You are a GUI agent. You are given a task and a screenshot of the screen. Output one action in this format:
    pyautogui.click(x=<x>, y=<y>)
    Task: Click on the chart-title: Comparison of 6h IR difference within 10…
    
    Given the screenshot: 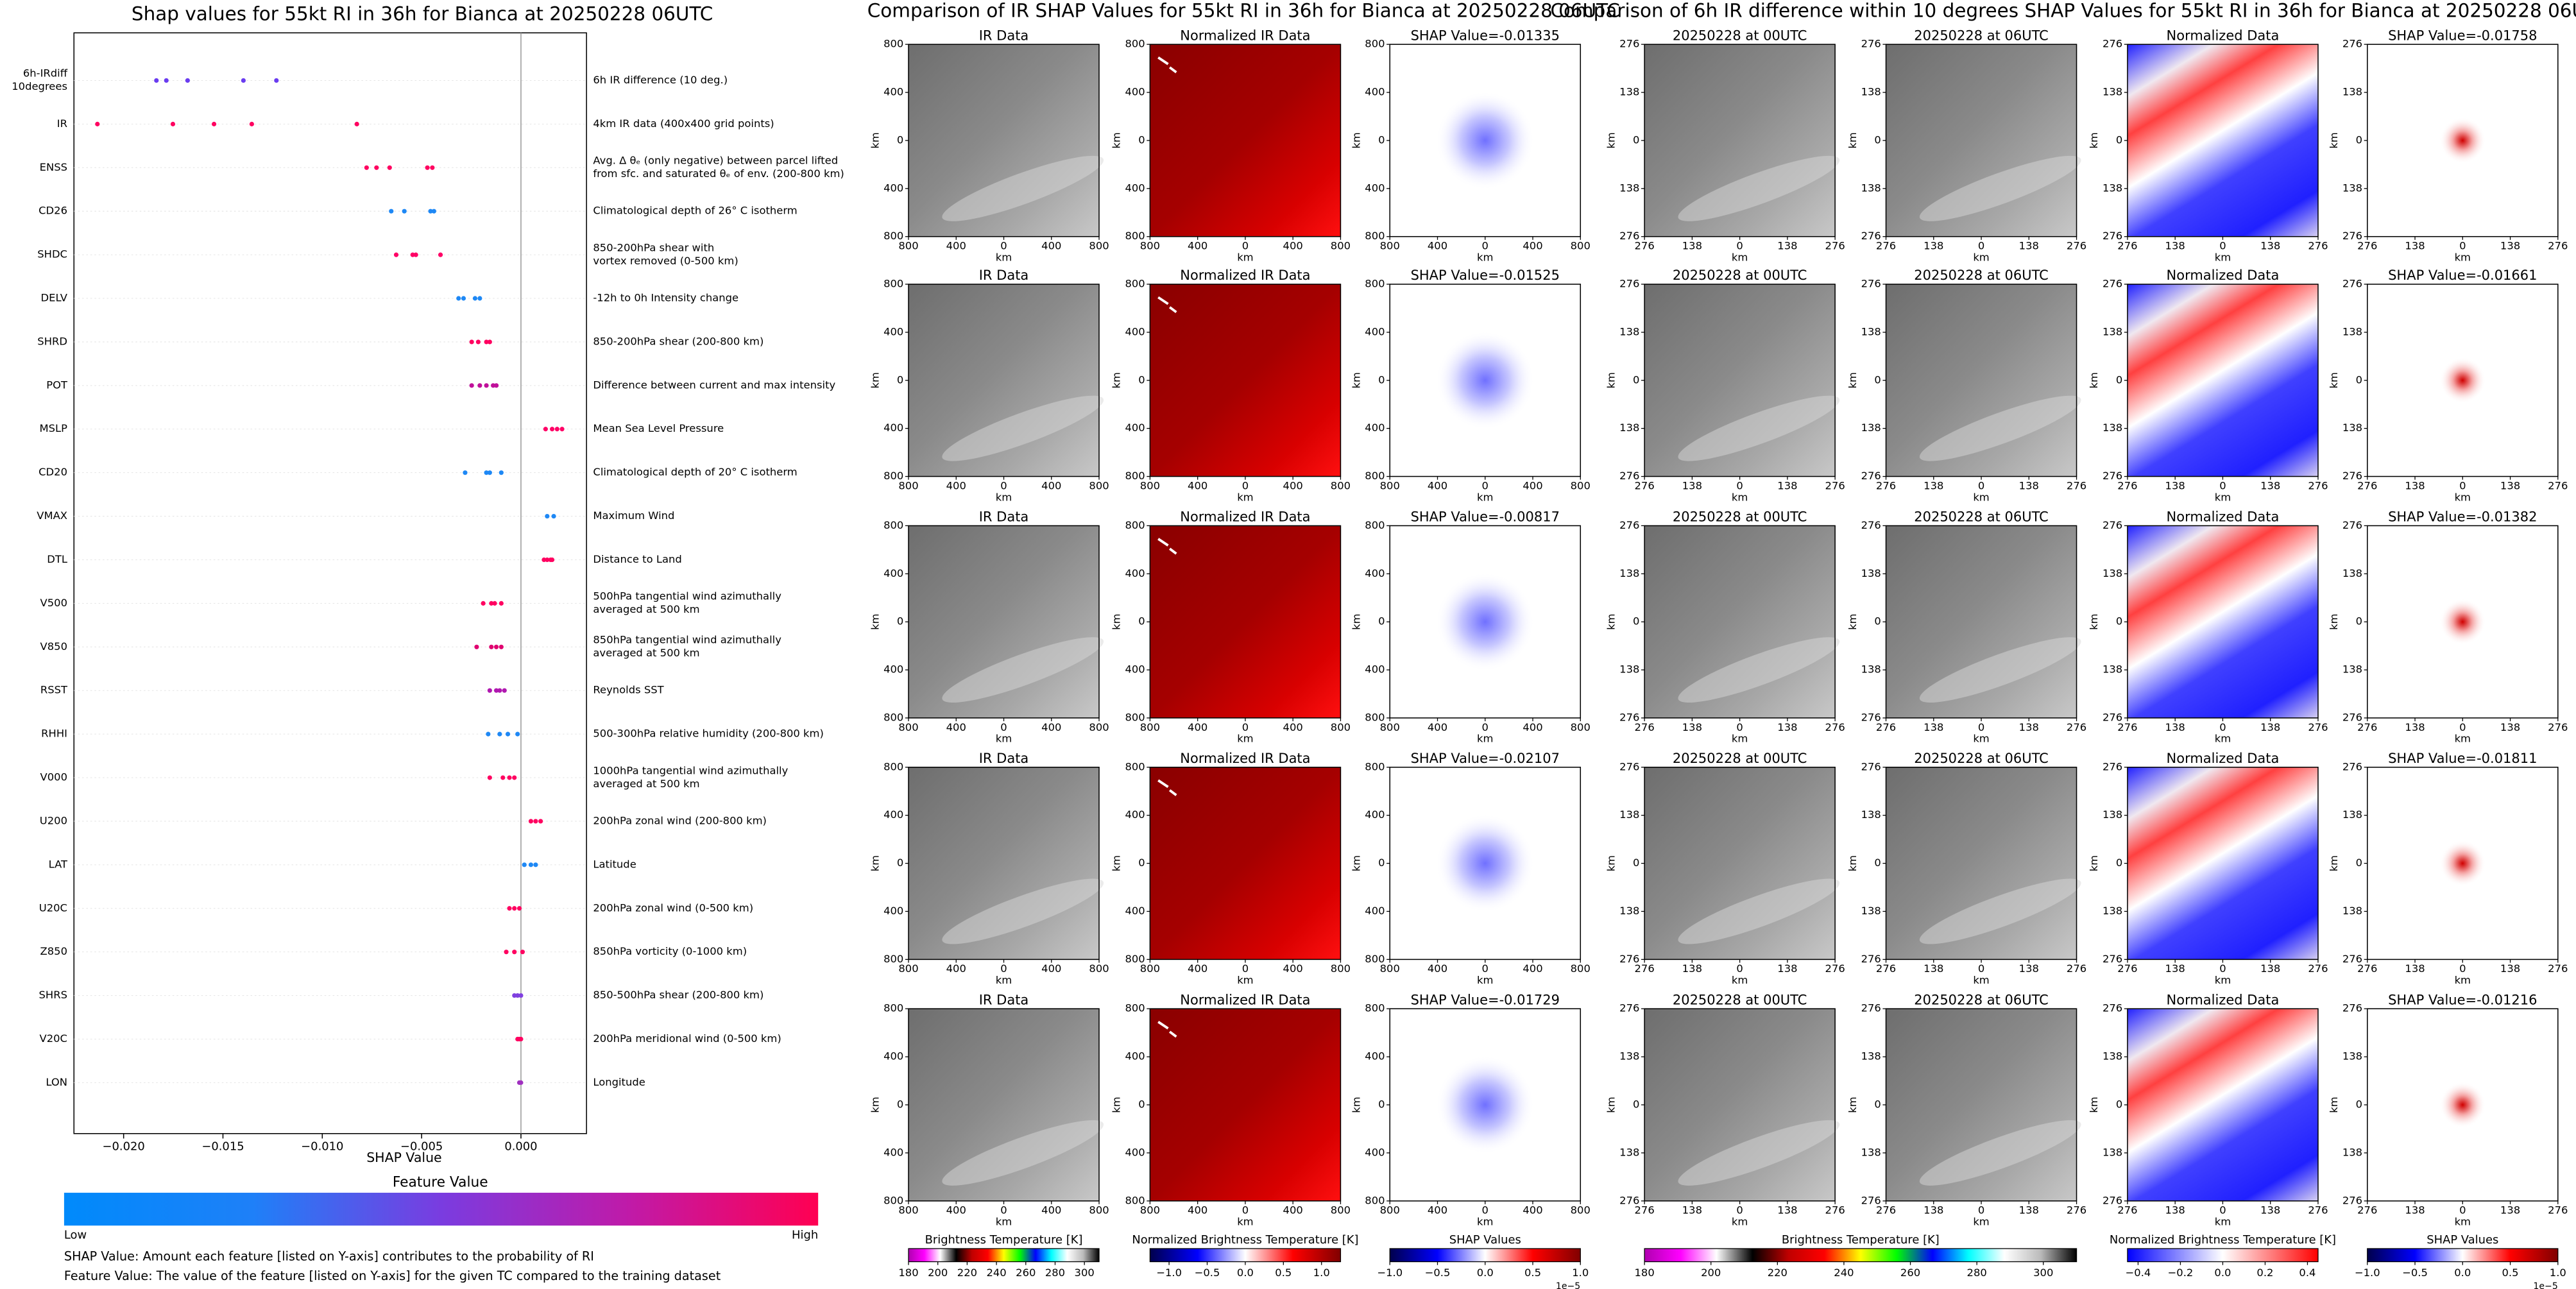 What is the action you would take?
    pyautogui.click(x=2063, y=11)
    